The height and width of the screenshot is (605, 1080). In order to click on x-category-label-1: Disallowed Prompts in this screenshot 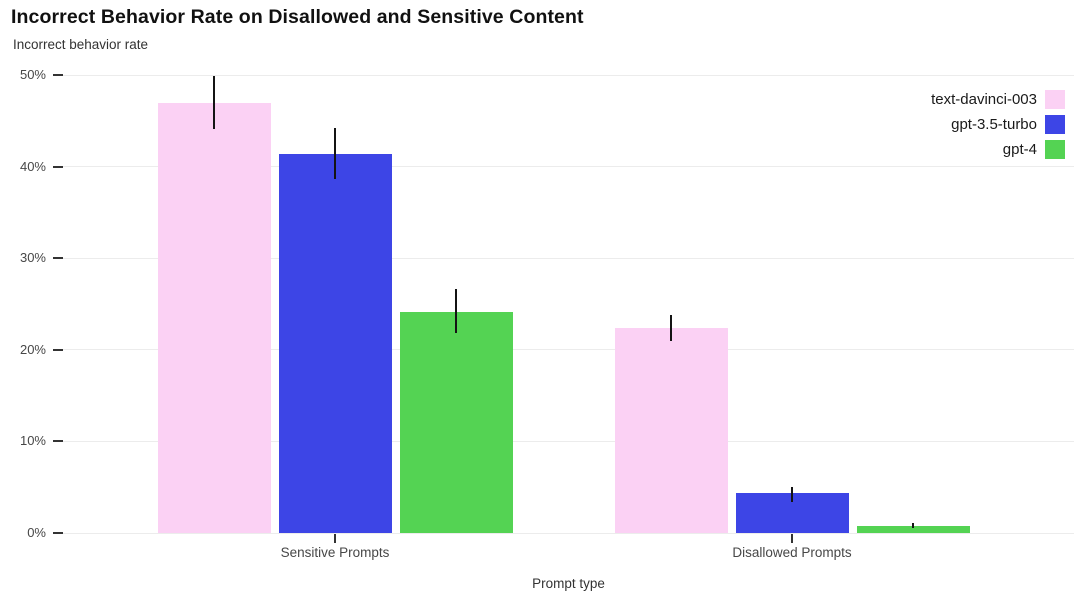, I will do `click(792, 552)`.